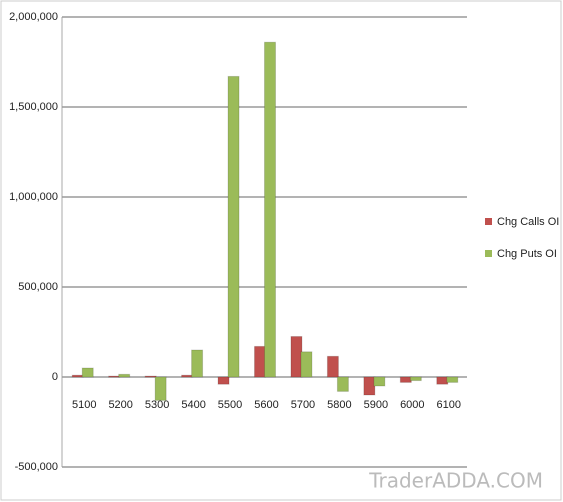 This screenshot has width=563, height=502. I want to click on x-tick-label: 6100, so click(449, 405).